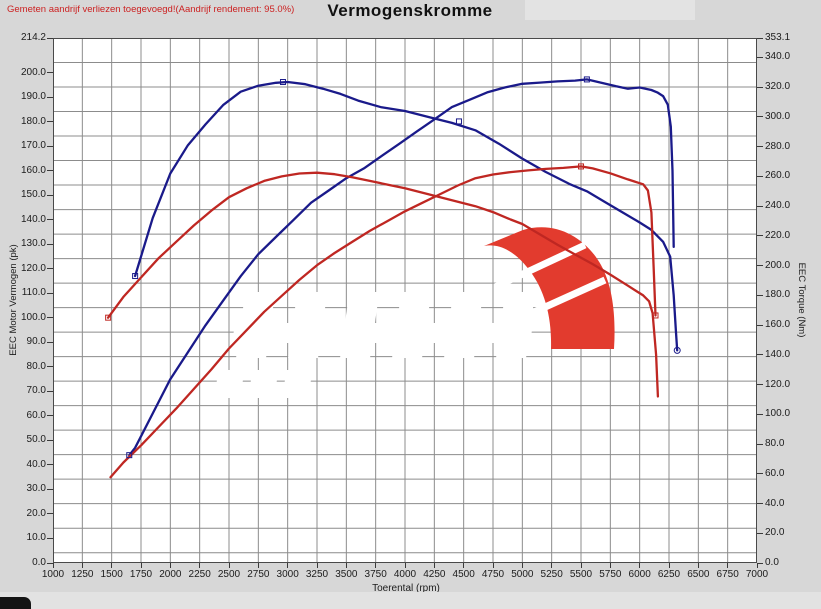  What do you see at coordinates (778, 87) in the screenshot?
I see `y-right-tick-label: 320.0` at bounding box center [778, 87].